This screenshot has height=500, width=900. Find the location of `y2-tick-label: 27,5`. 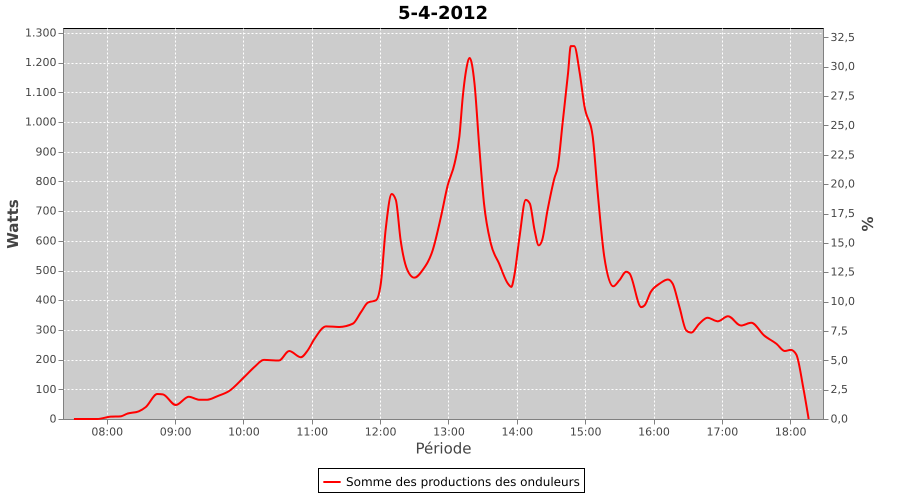

y2-tick-label: 27,5 is located at coordinates (842, 96).